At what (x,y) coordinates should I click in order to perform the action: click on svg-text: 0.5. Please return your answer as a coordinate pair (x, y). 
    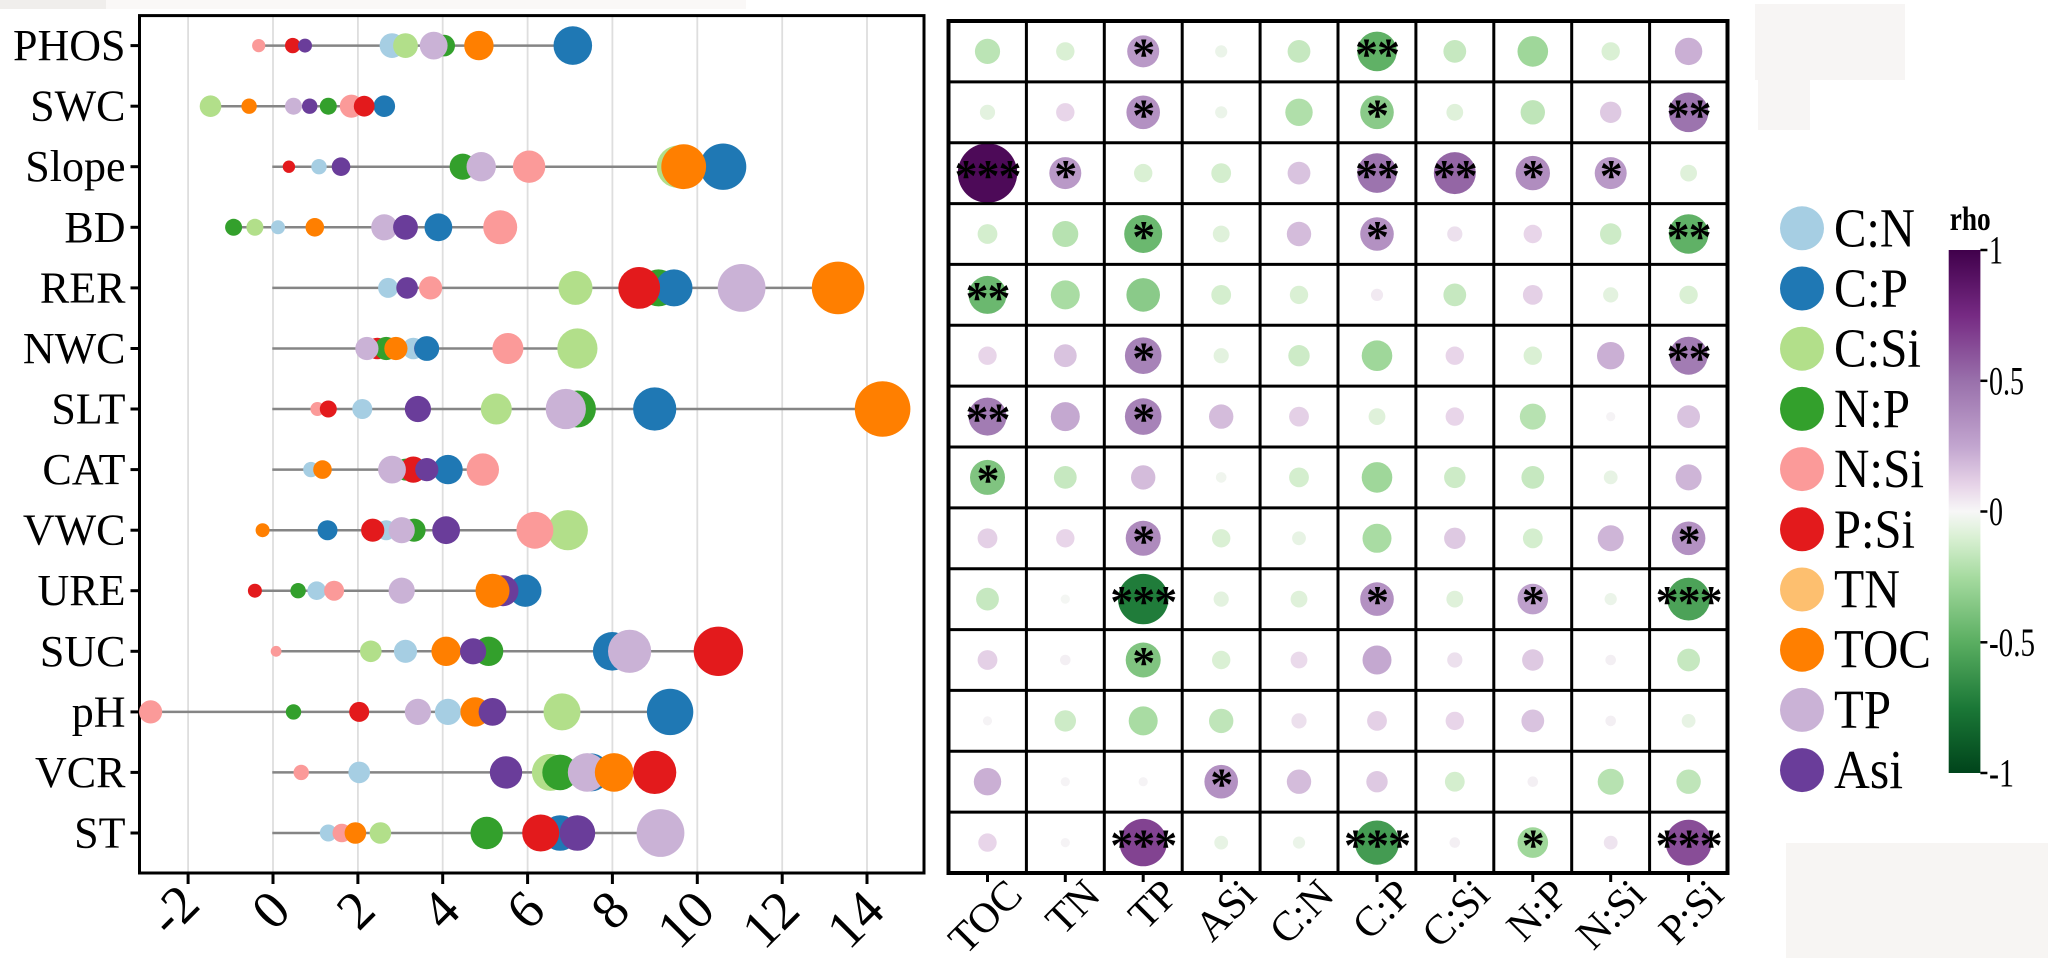
    Looking at the image, I should click on (2006, 380).